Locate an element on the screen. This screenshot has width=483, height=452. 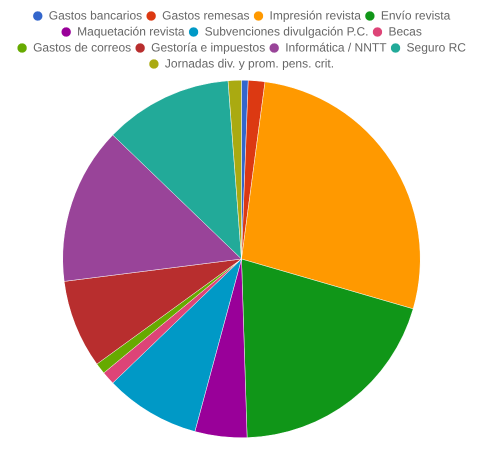
legend-label: Jornadas div. y prom. pens. crit. is located at coordinates (249, 63).